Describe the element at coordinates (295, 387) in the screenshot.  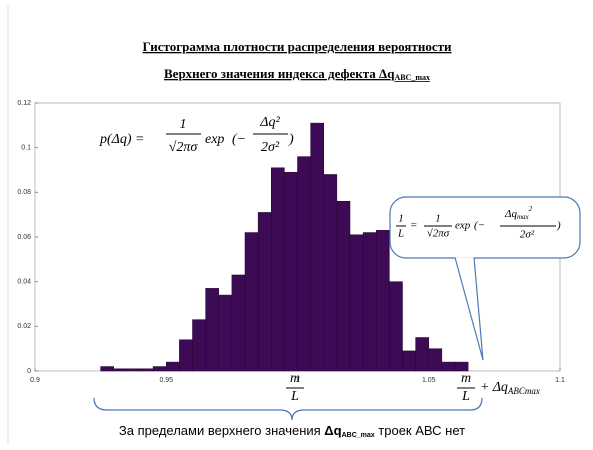
I see `marker-mean: m L` at that location.